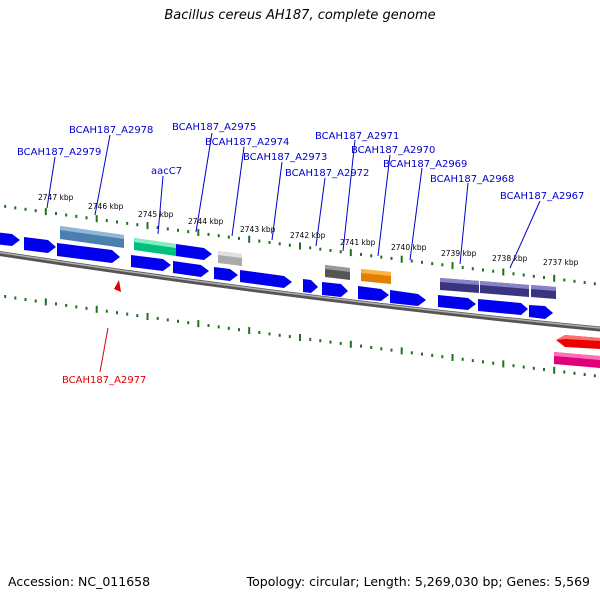  Describe the element at coordinates (358, 242) in the screenshot. I see `tick-label: 2741 kbp` at that location.